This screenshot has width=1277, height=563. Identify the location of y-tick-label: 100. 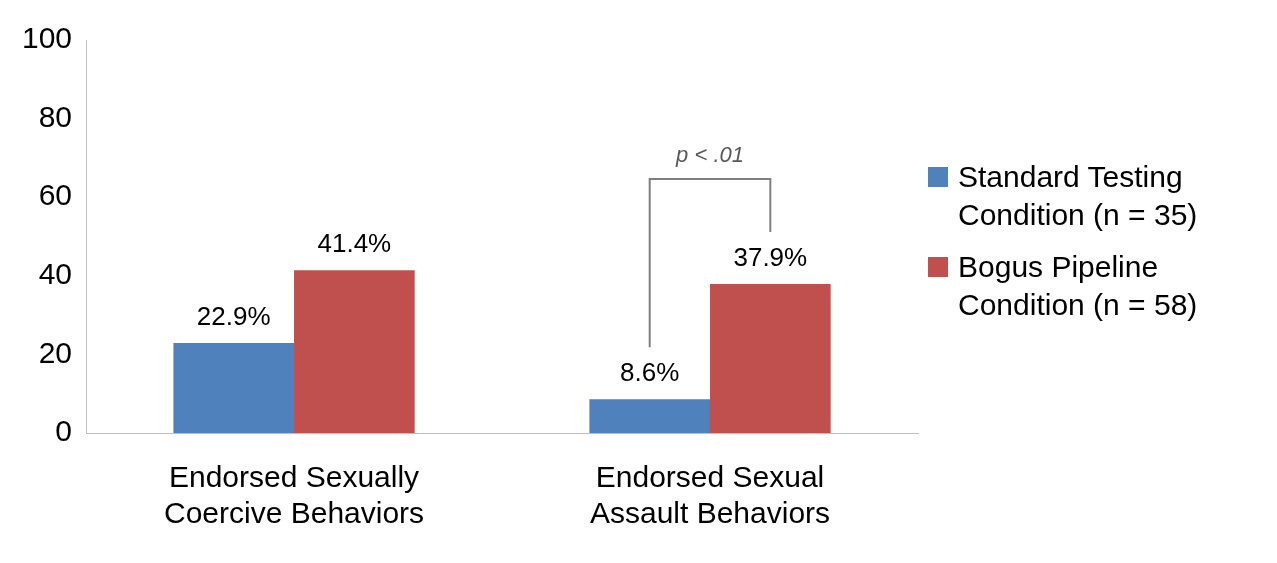
(47, 38).